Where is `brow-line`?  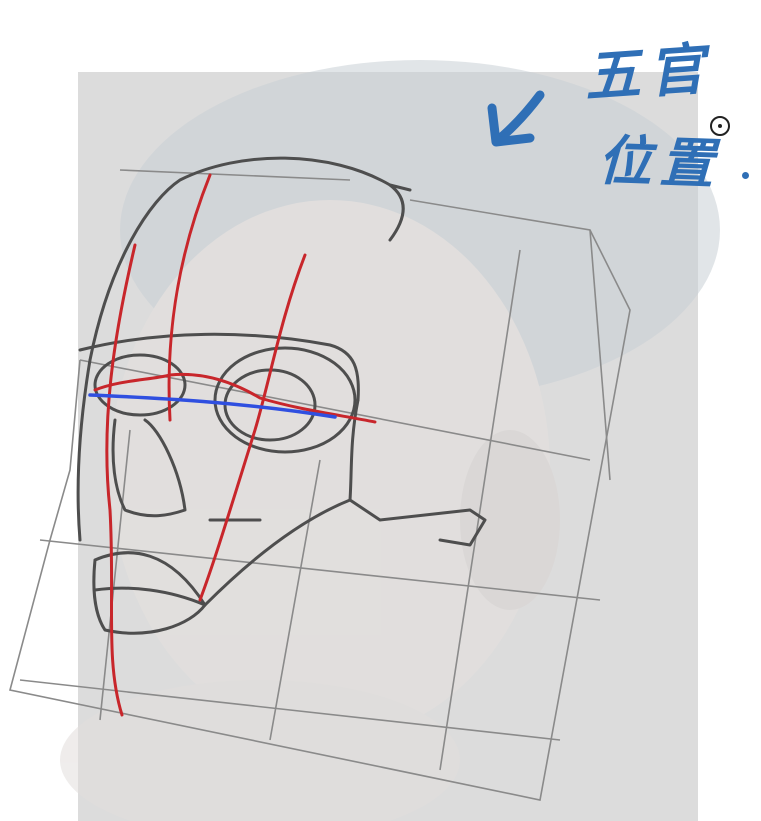 brow-line is located at coordinates (235, 398).